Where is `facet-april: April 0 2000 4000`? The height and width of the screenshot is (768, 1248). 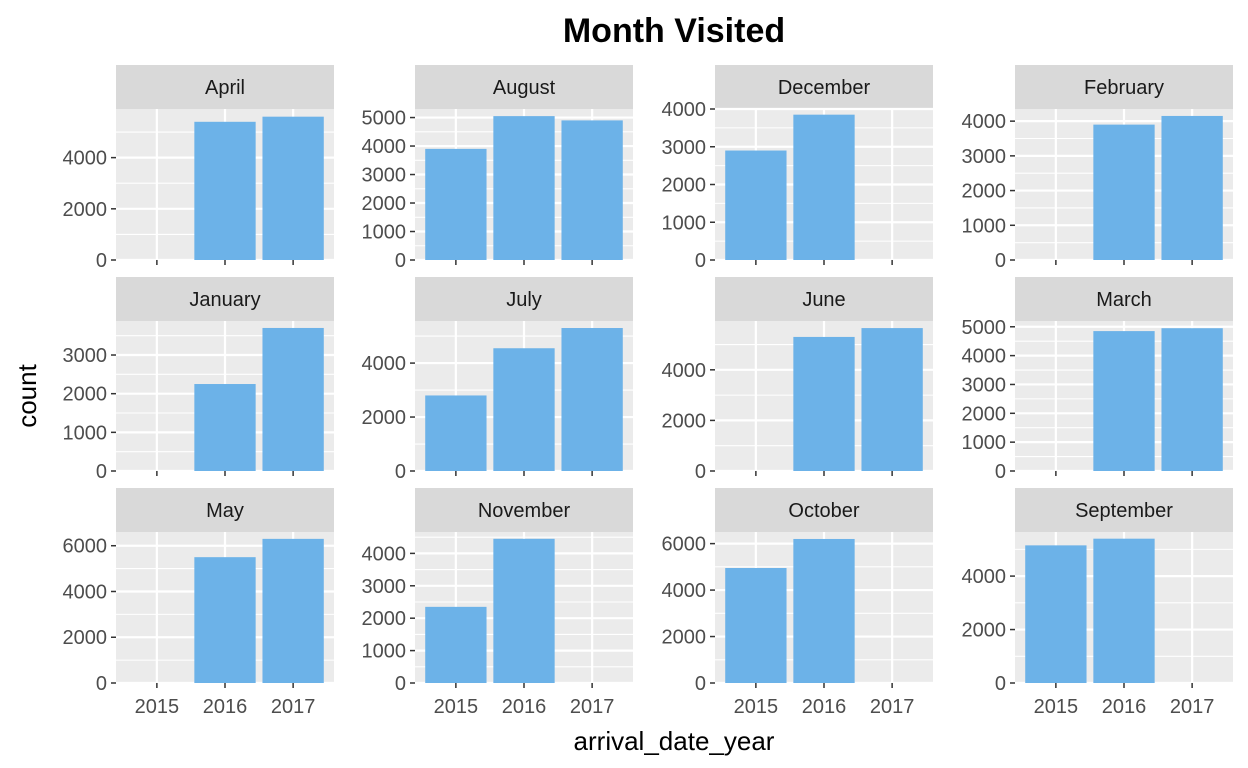
facet-april: April 0 2000 4000 is located at coordinates (198, 168).